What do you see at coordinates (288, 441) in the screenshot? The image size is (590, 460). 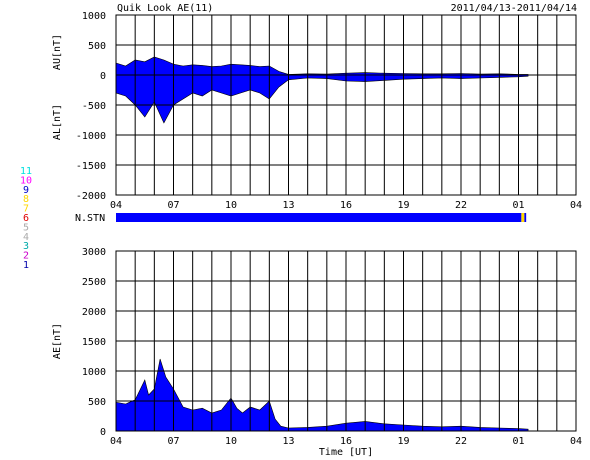 I see `bottom-xtick-label: 13` at bounding box center [288, 441].